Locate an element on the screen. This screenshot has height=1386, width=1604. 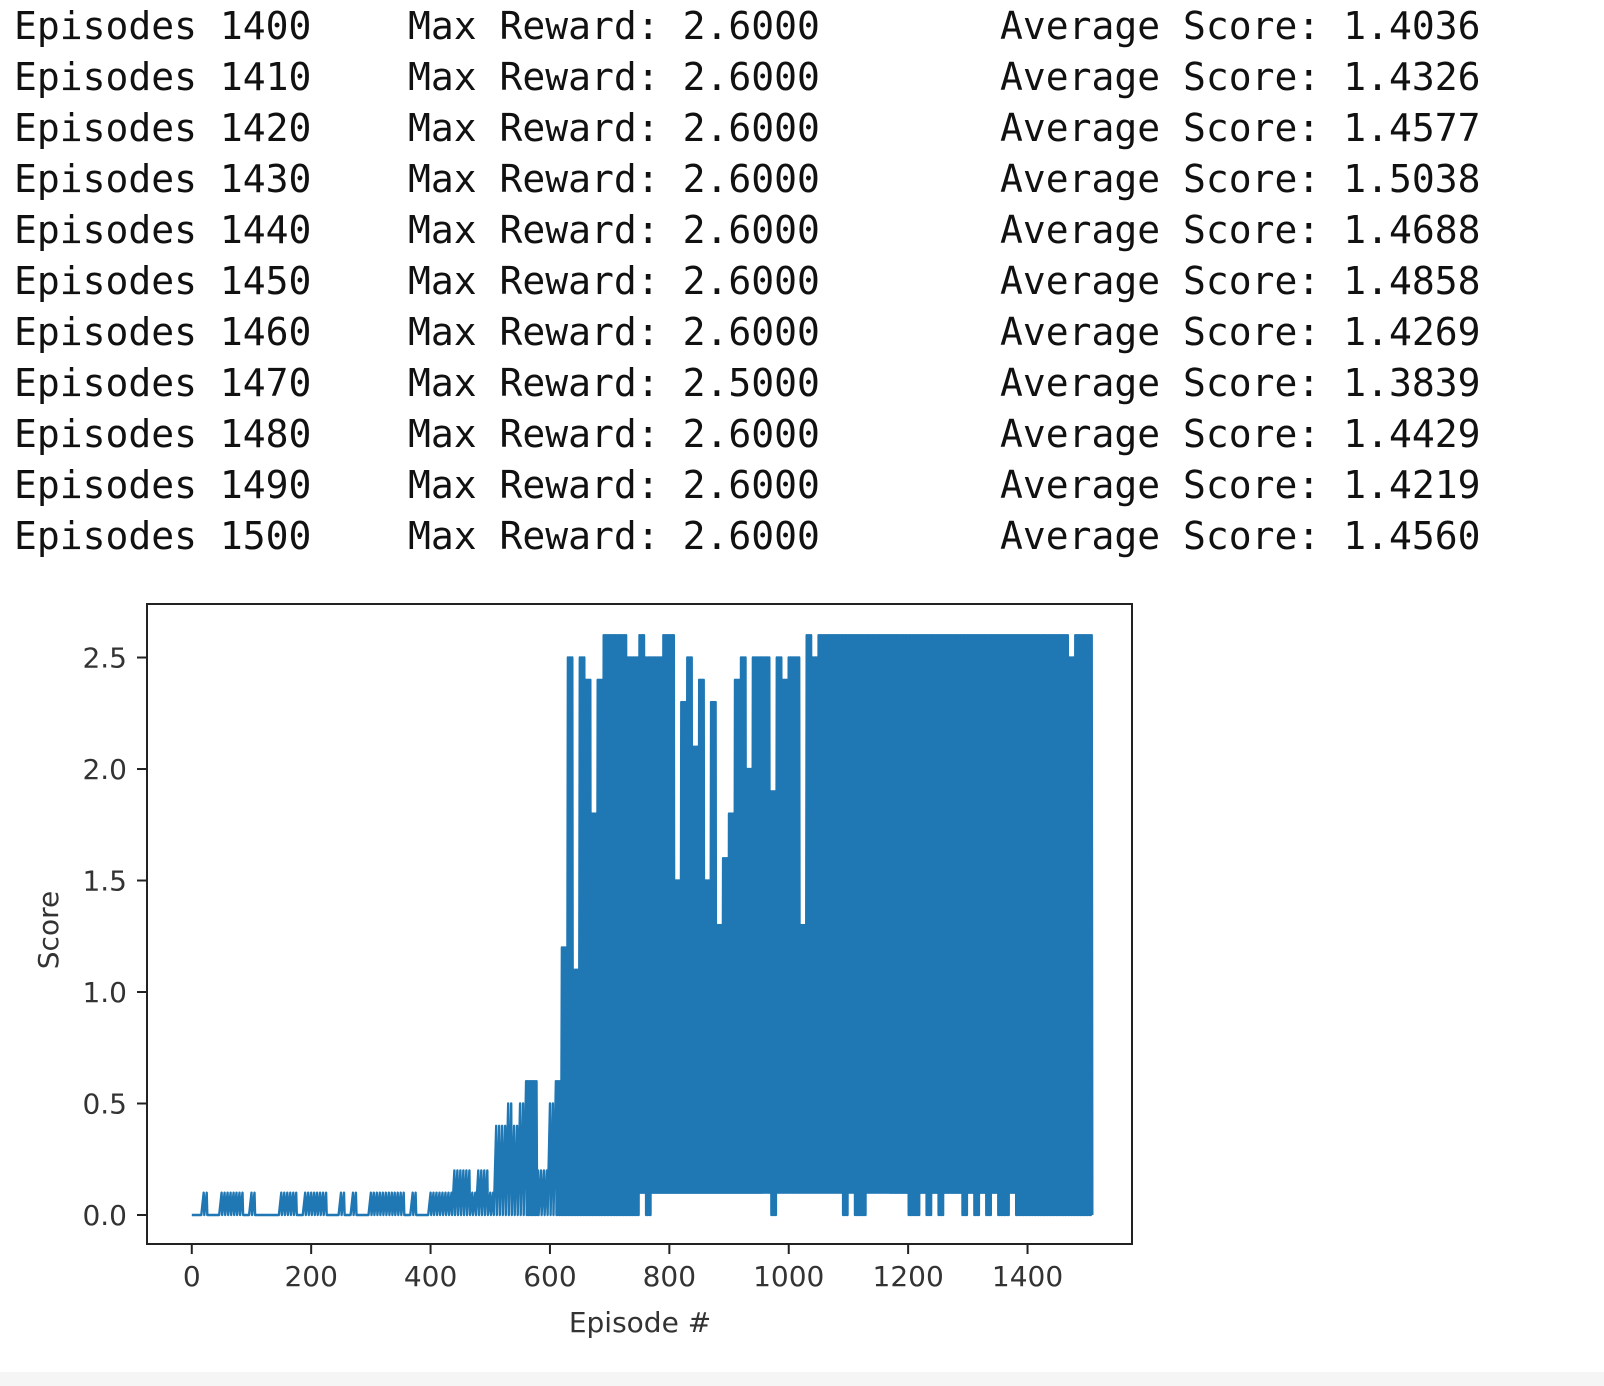
x-axis-label: Episode # is located at coordinates (640, 1322).